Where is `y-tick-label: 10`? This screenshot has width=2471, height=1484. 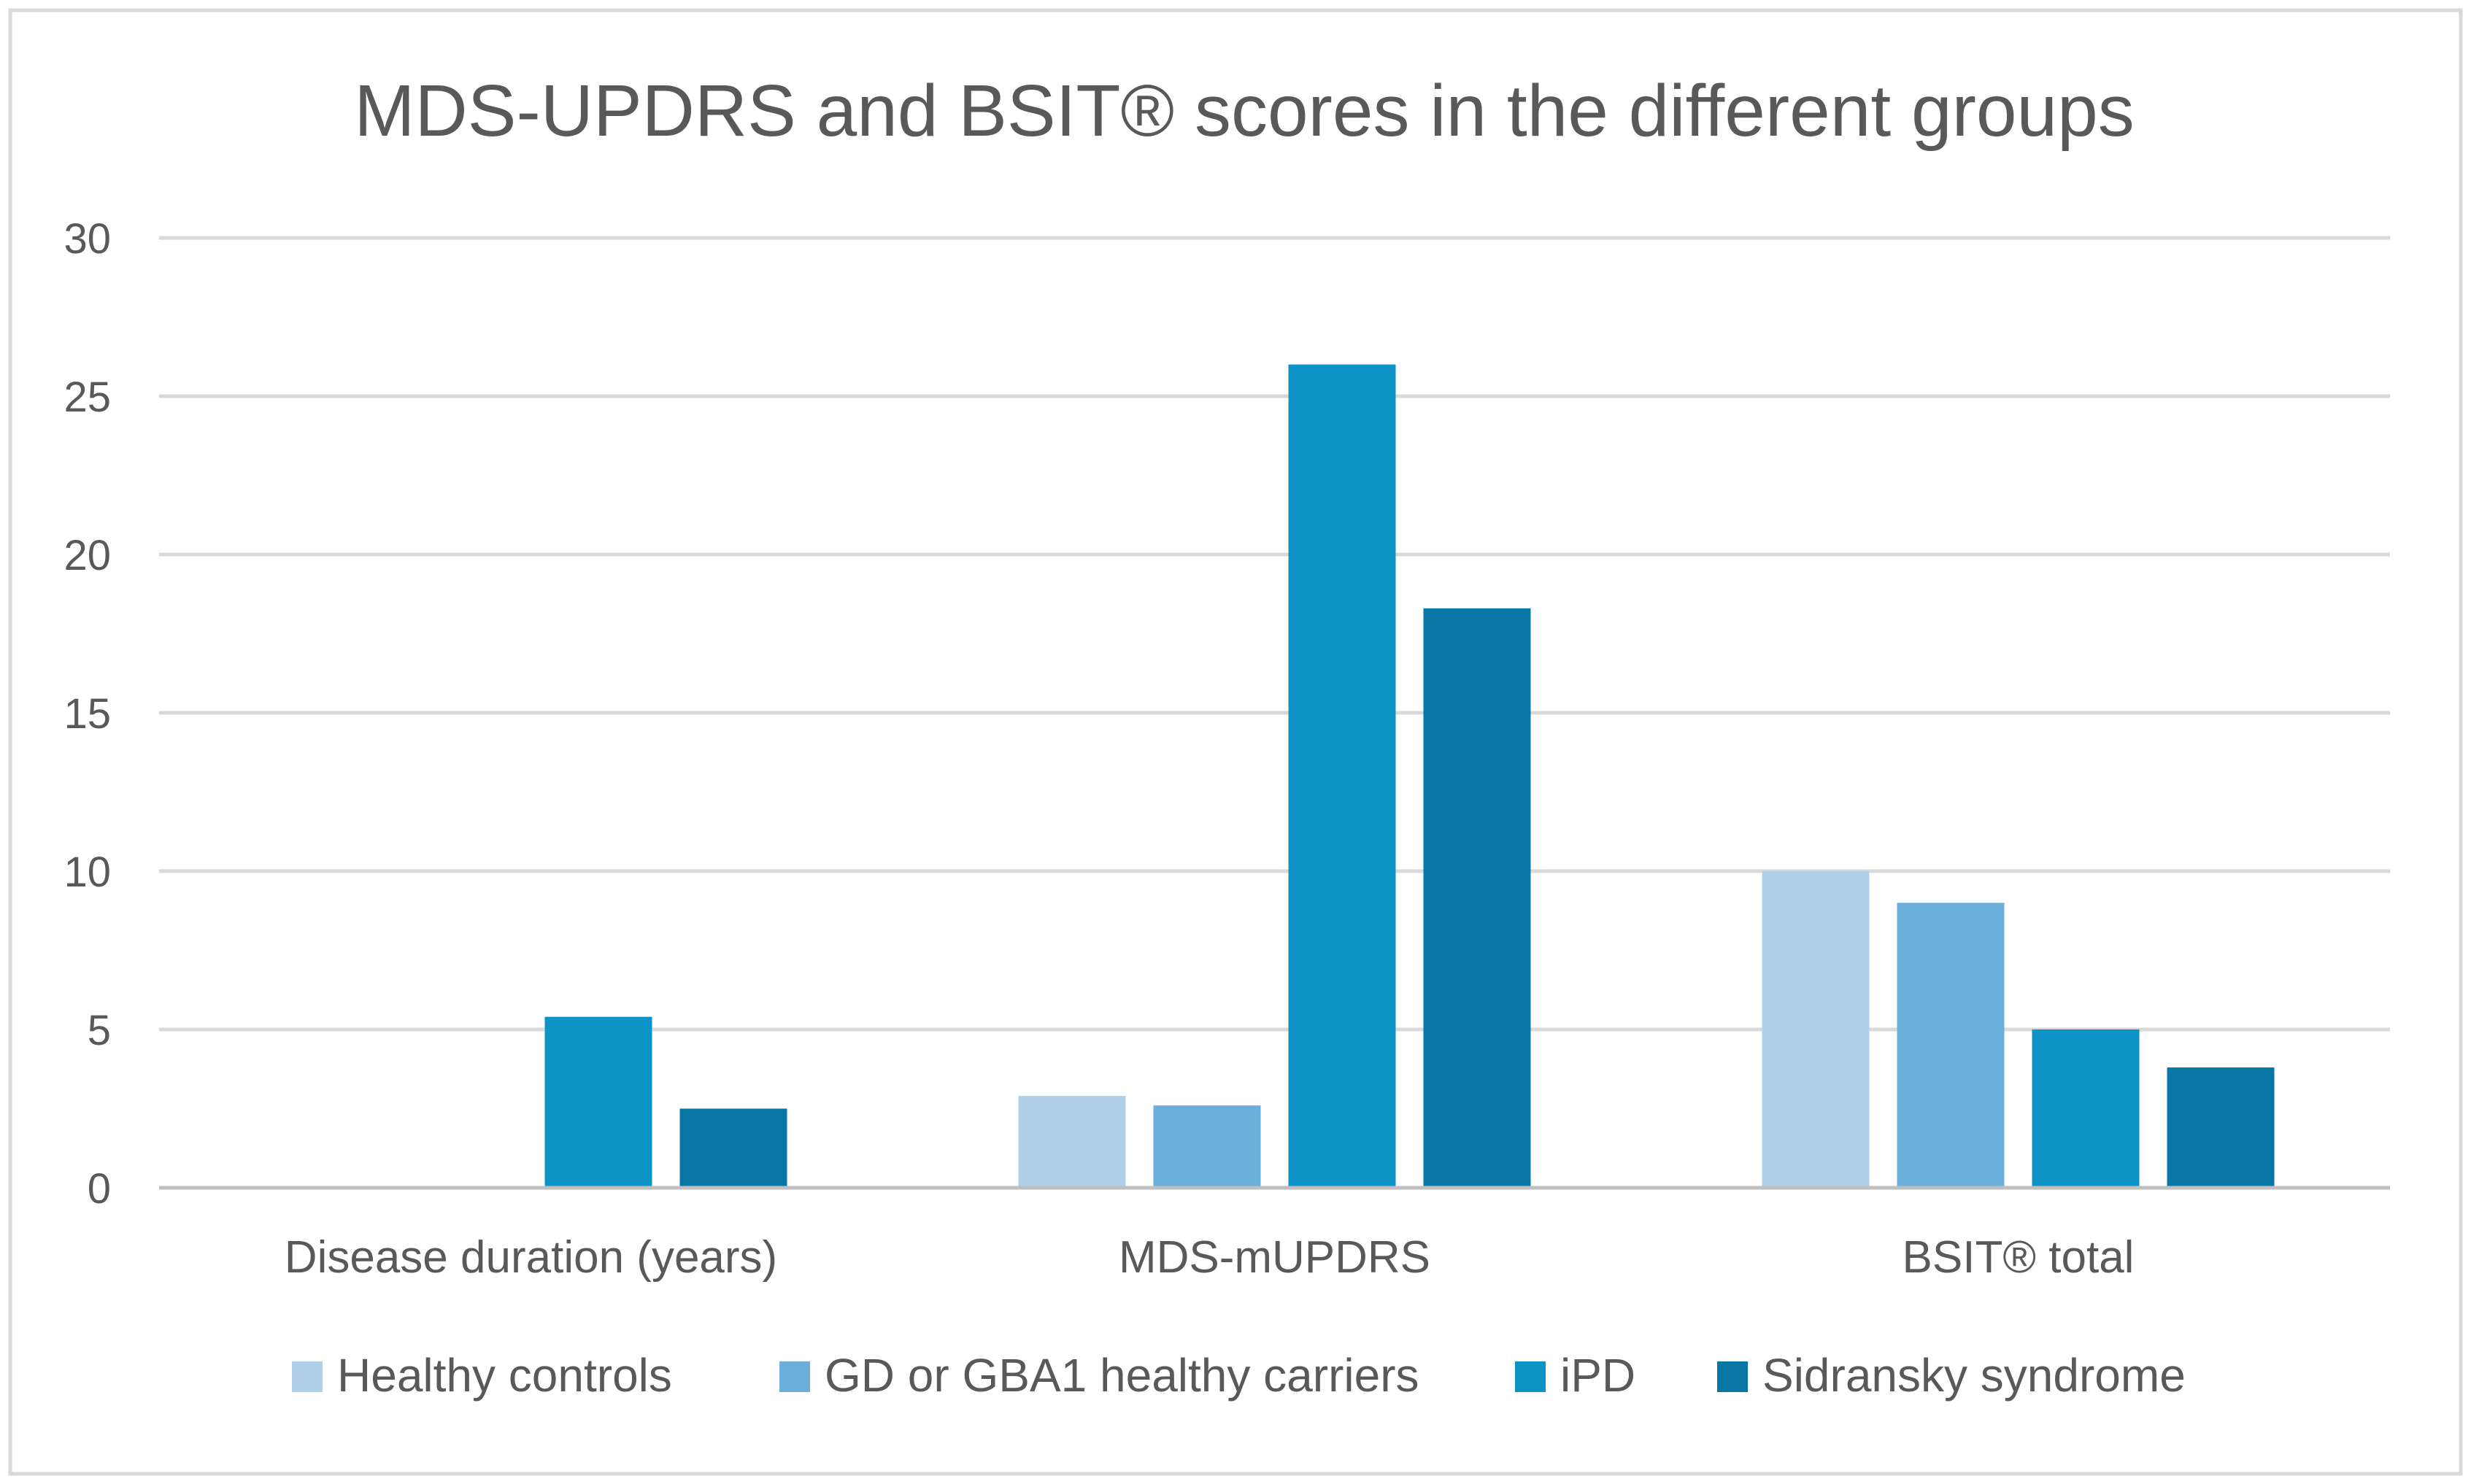
y-tick-label: 10 is located at coordinates (87, 872).